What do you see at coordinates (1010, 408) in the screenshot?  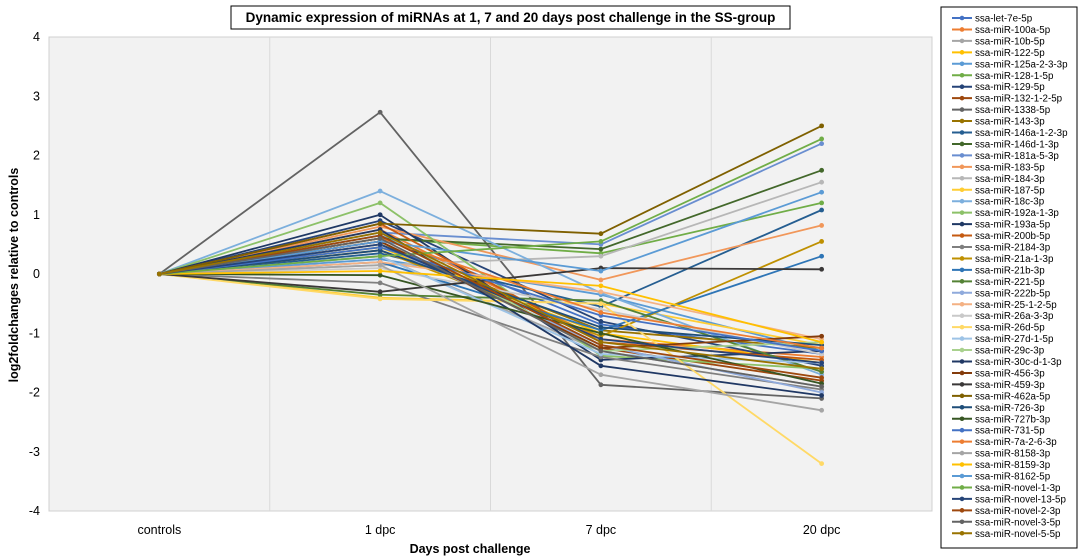 I see `legend-label: ssa-miR-726-3p` at bounding box center [1010, 408].